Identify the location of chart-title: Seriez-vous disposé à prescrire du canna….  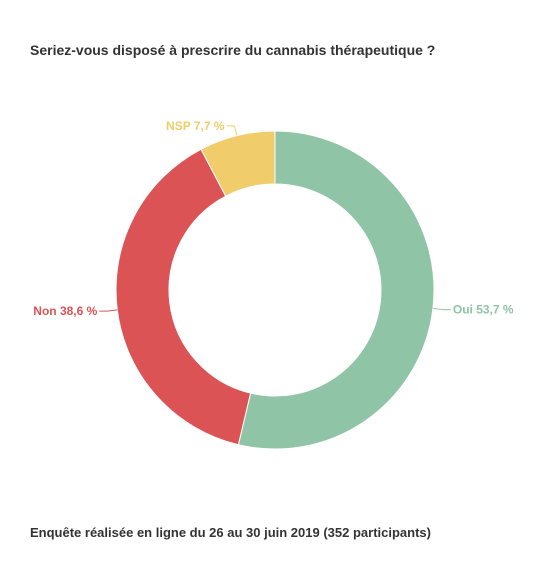
(233, 50).